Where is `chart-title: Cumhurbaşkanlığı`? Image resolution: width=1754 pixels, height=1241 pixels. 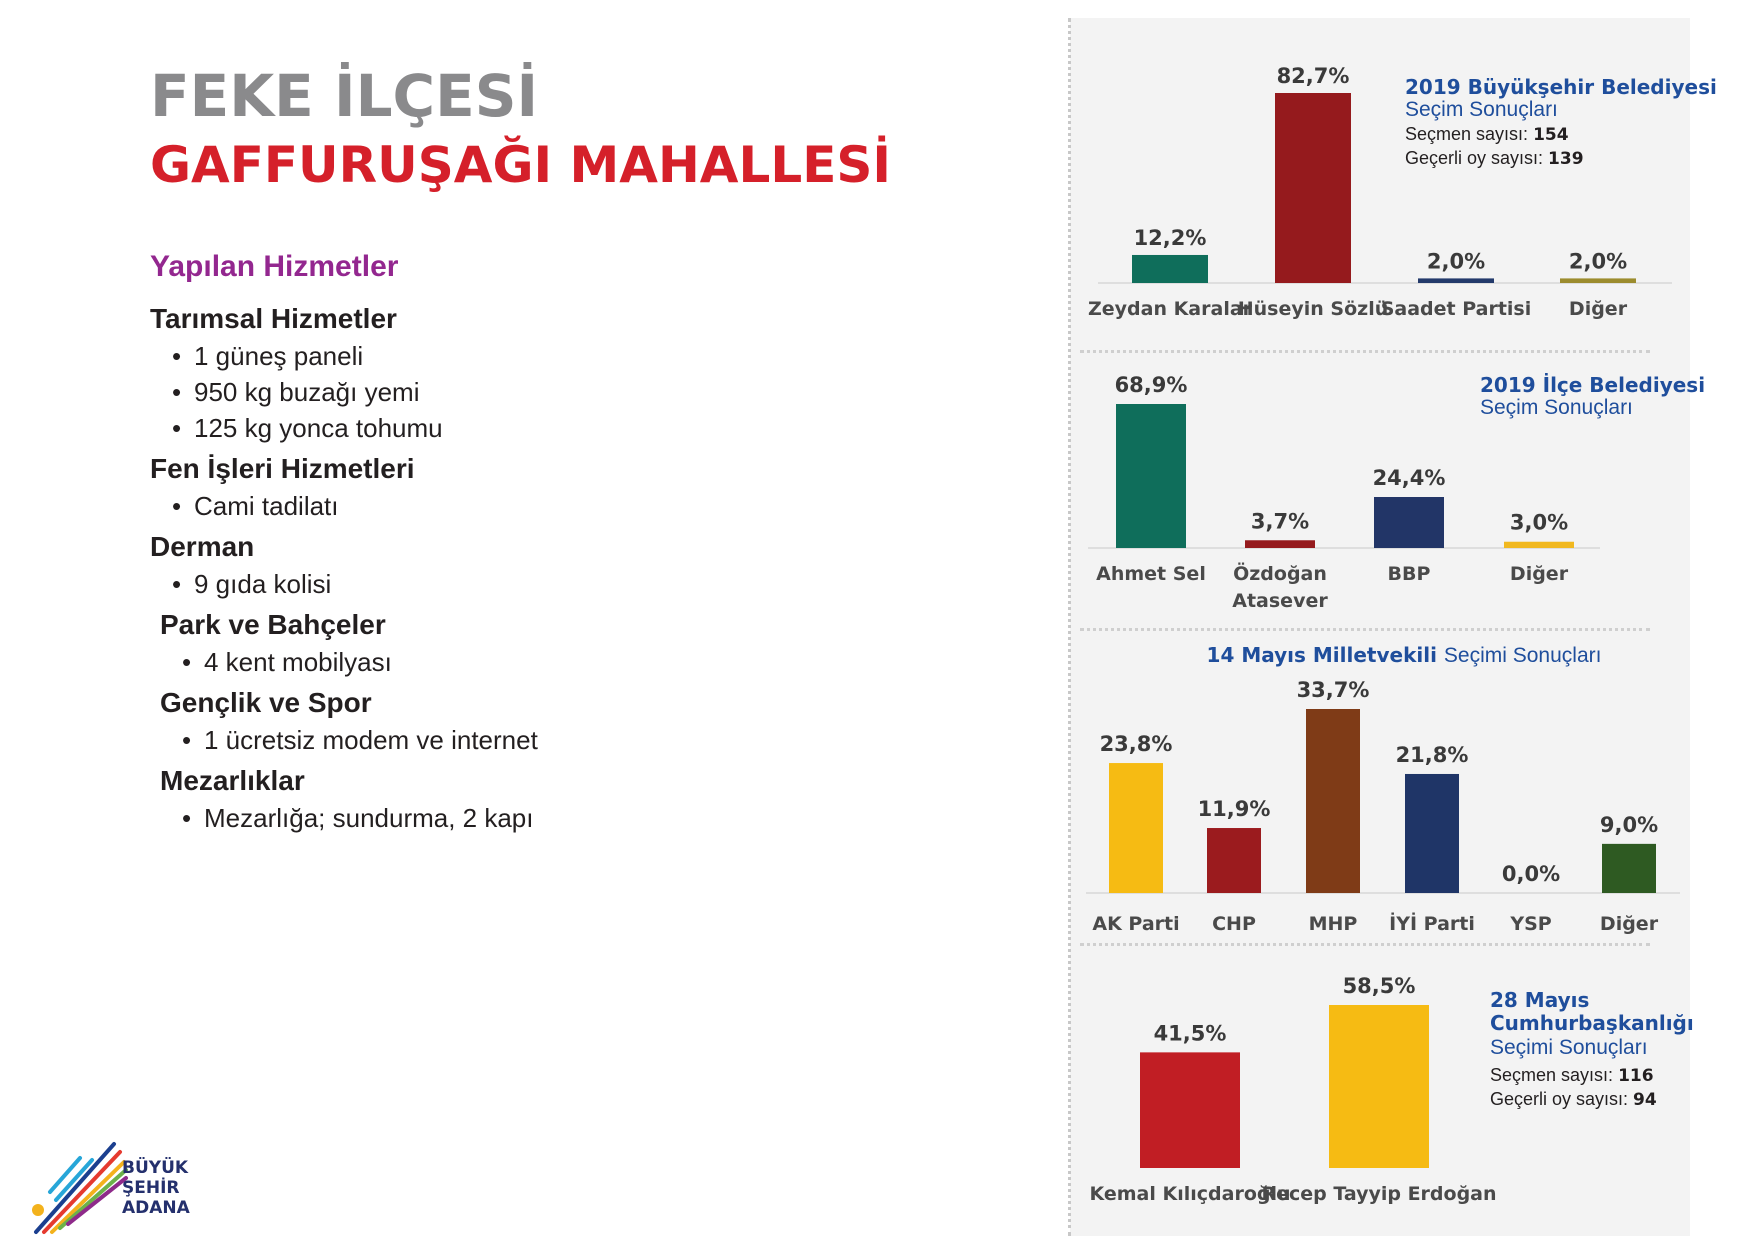 chart-title: Cumhurbaşkanlığı is located at coordinates (1592, 1023).